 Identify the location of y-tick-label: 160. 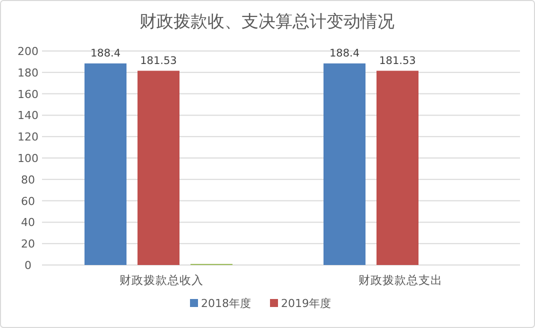
(28, 94).